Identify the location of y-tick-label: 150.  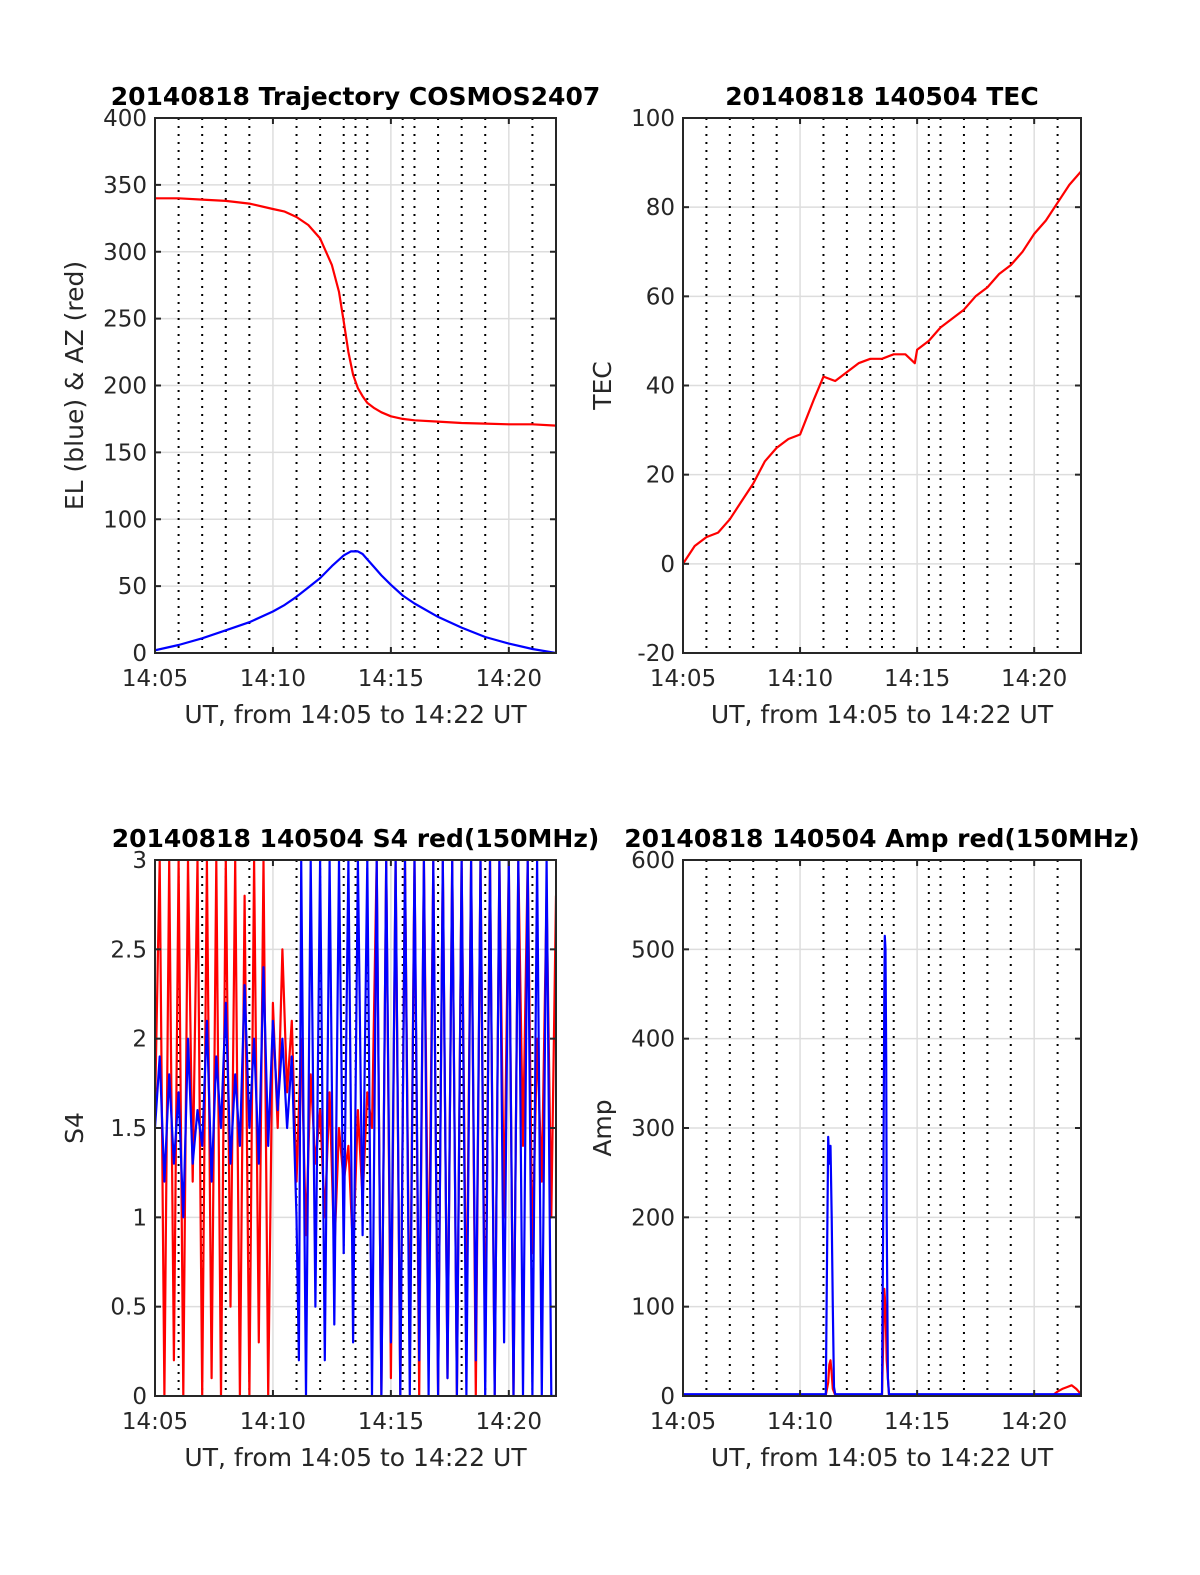
(125, 453).